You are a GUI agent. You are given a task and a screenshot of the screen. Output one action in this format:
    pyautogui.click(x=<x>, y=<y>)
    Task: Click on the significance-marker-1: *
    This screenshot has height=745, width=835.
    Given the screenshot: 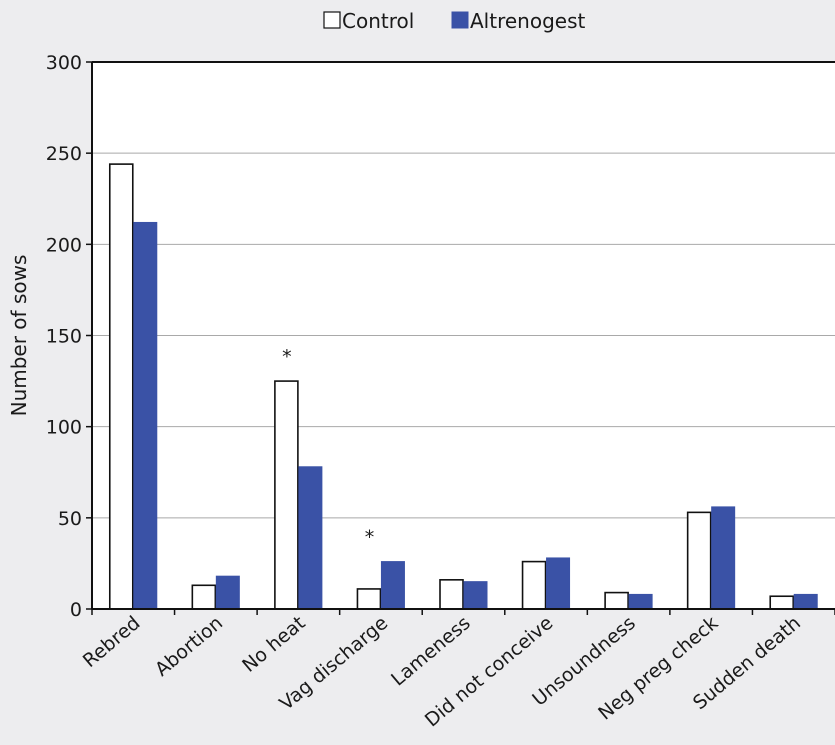 What is the action you would take?
    pyautogui.click(x=370, y=538)
    